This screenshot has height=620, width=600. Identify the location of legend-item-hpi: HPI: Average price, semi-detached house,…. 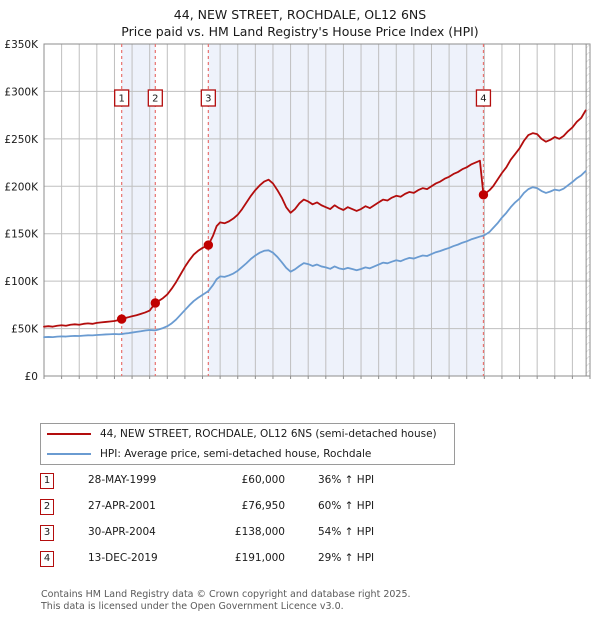
(247, 454).